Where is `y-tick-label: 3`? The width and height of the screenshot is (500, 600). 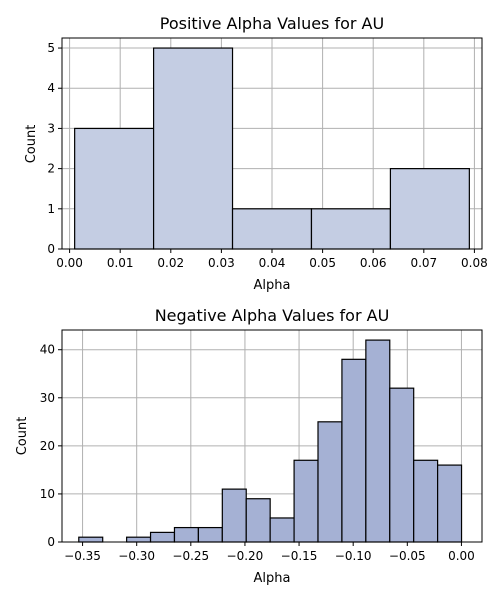 y-tick-label: 3 is located at coordinates (51, 128).